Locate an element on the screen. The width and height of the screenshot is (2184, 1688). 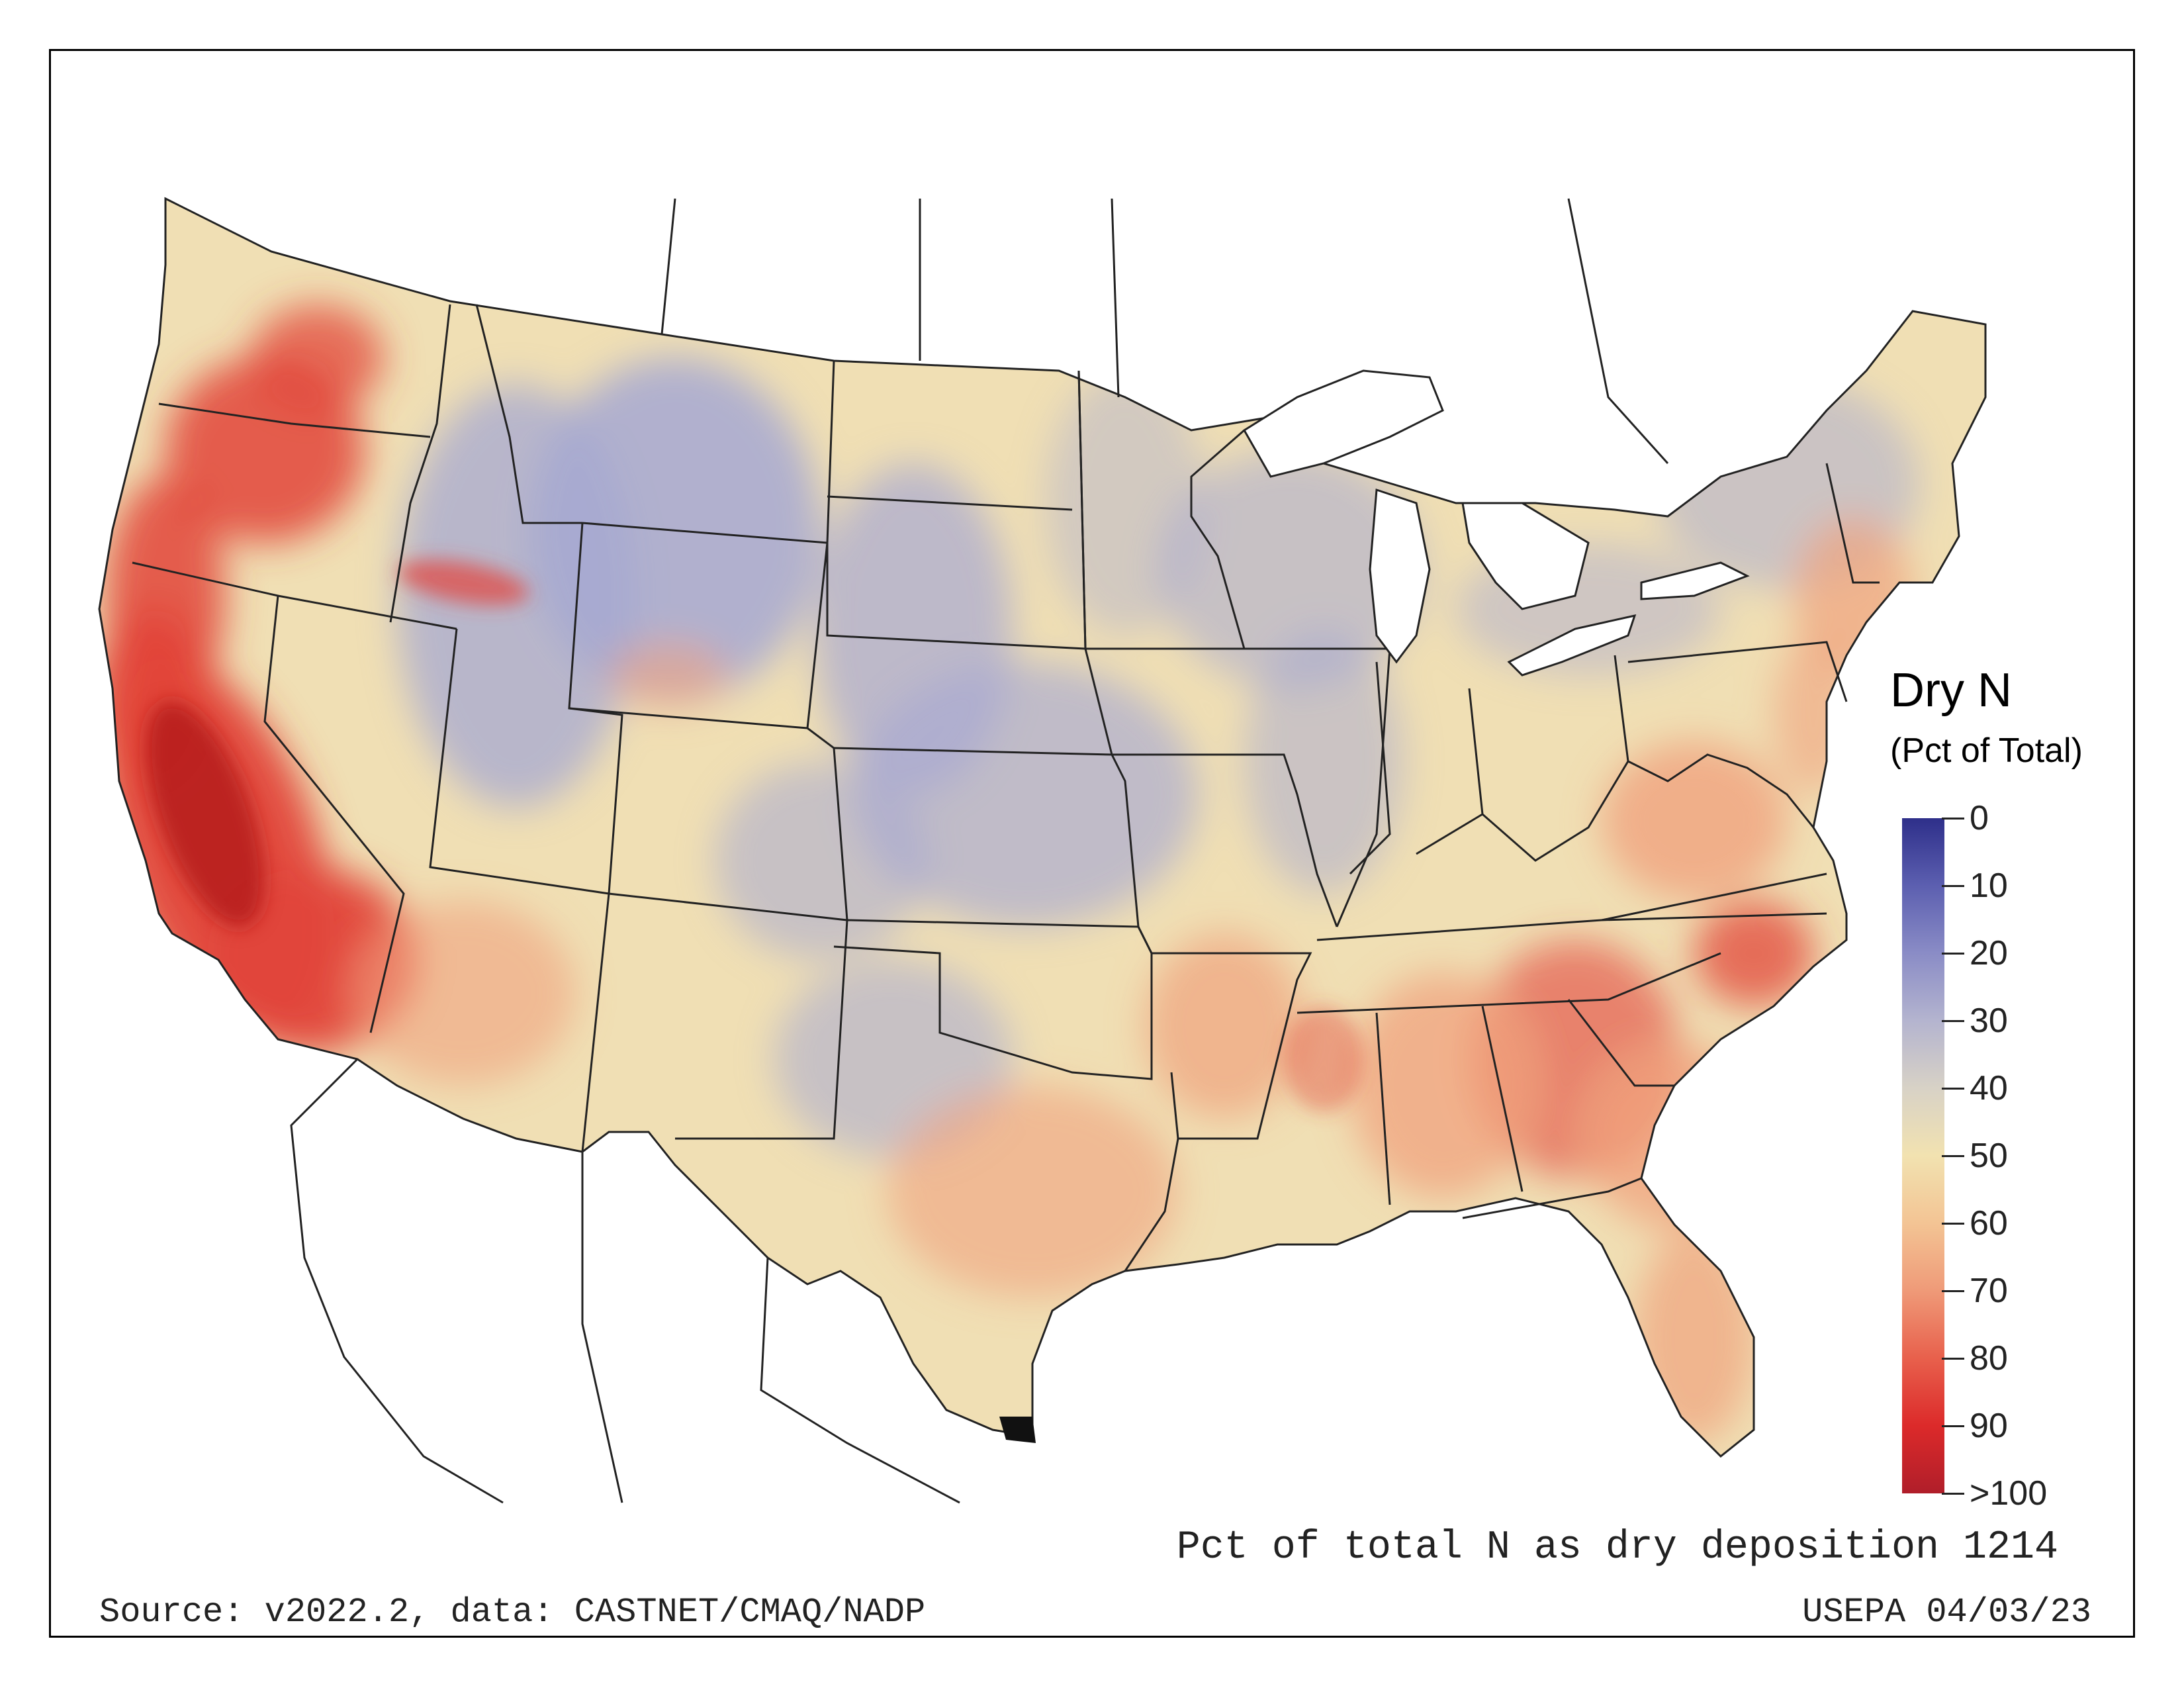
legend-subtitle: (Pct of Total) is located at coordinates (1986, 750).